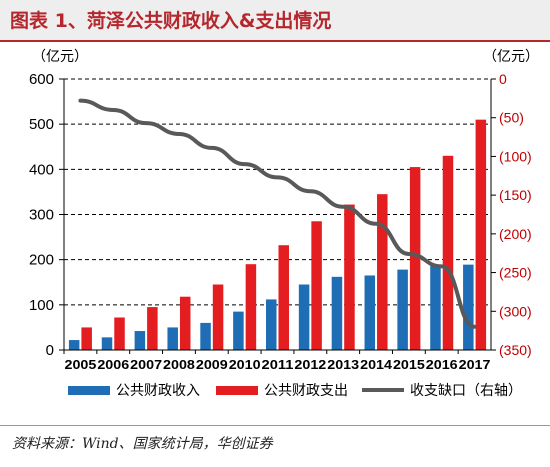 This screenshot has height=467, width=550. Describe the element at coordinates (113, 364) in the screenshot. I see `x-tick-label: 2006` at that location.